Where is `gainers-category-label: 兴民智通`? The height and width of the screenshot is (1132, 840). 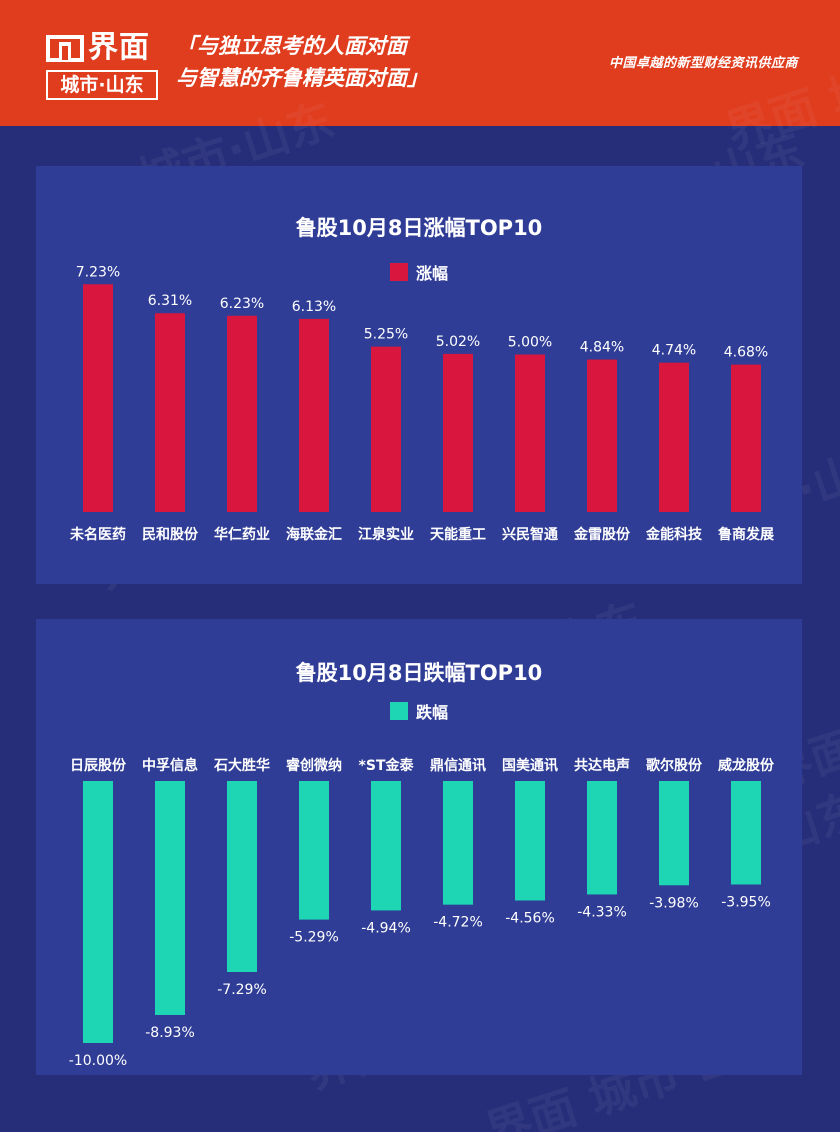 gainers-category-label: 兴民智通 is located at coordinates (530, 534).